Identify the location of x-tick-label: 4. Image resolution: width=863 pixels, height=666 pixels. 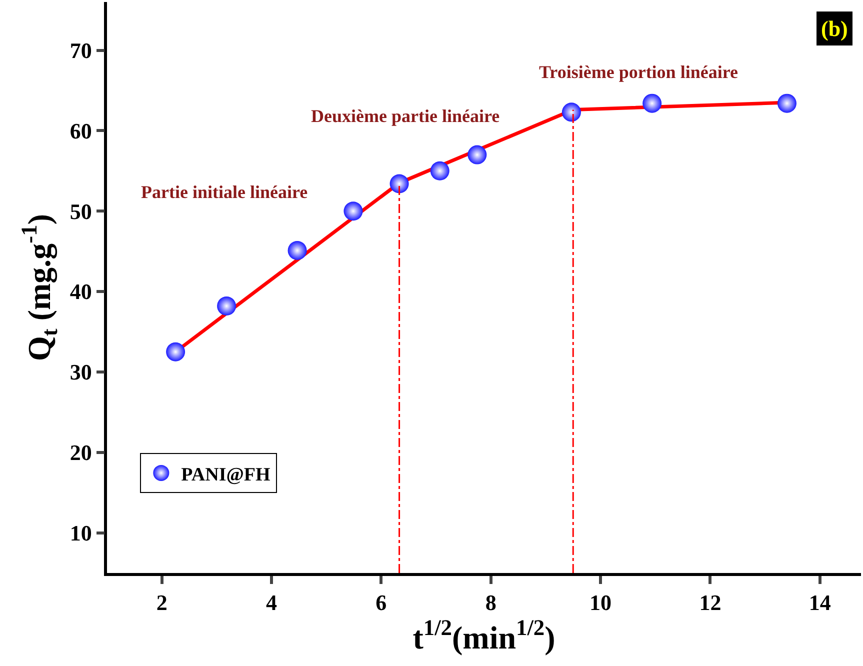
(272, 603).